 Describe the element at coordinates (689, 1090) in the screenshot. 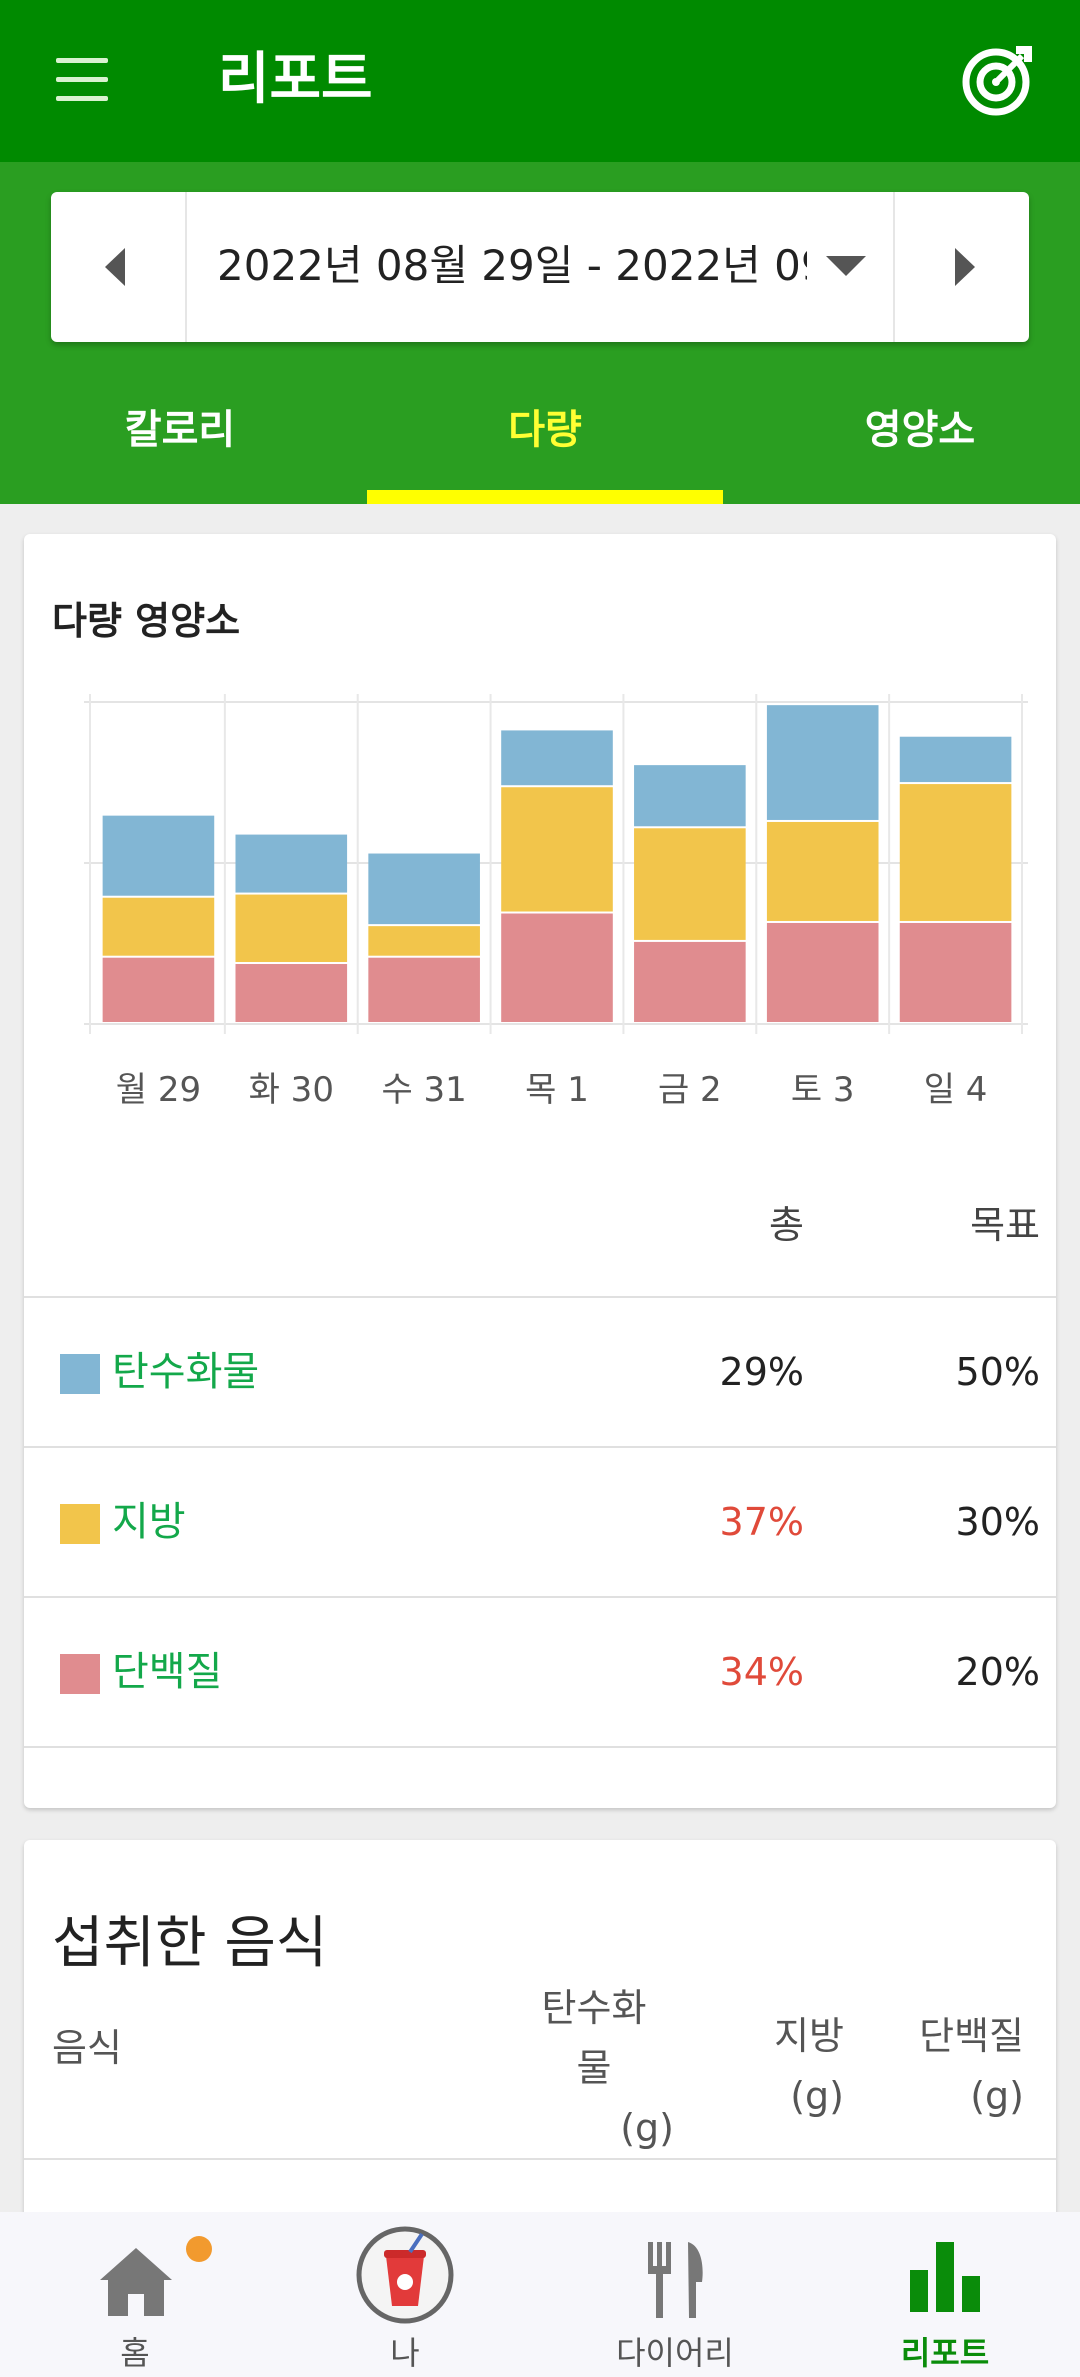

I see `x-tick-label: 금 2` at that location.